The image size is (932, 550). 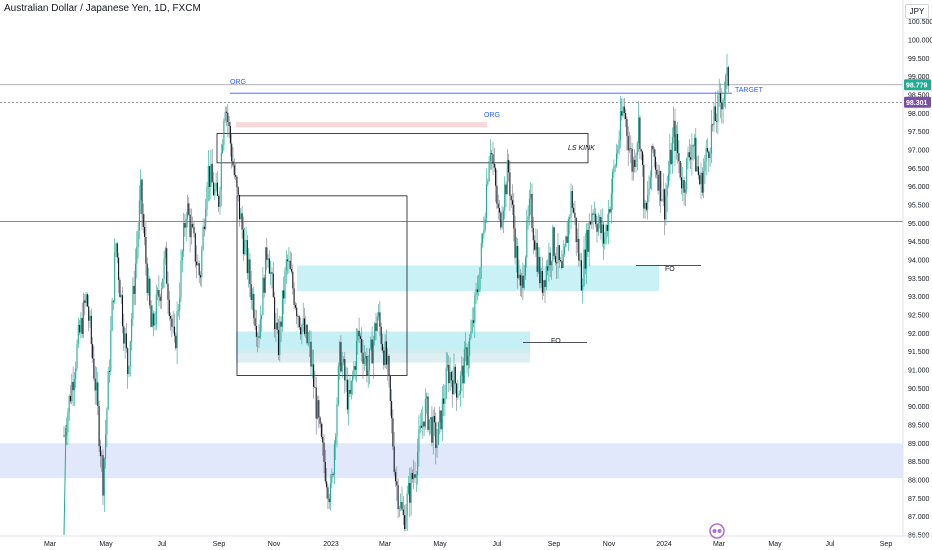 What do you see at coordinates (917, 11) in the screenshot?
I see `currency-badge: JPY` at bounding box center [917, 11].